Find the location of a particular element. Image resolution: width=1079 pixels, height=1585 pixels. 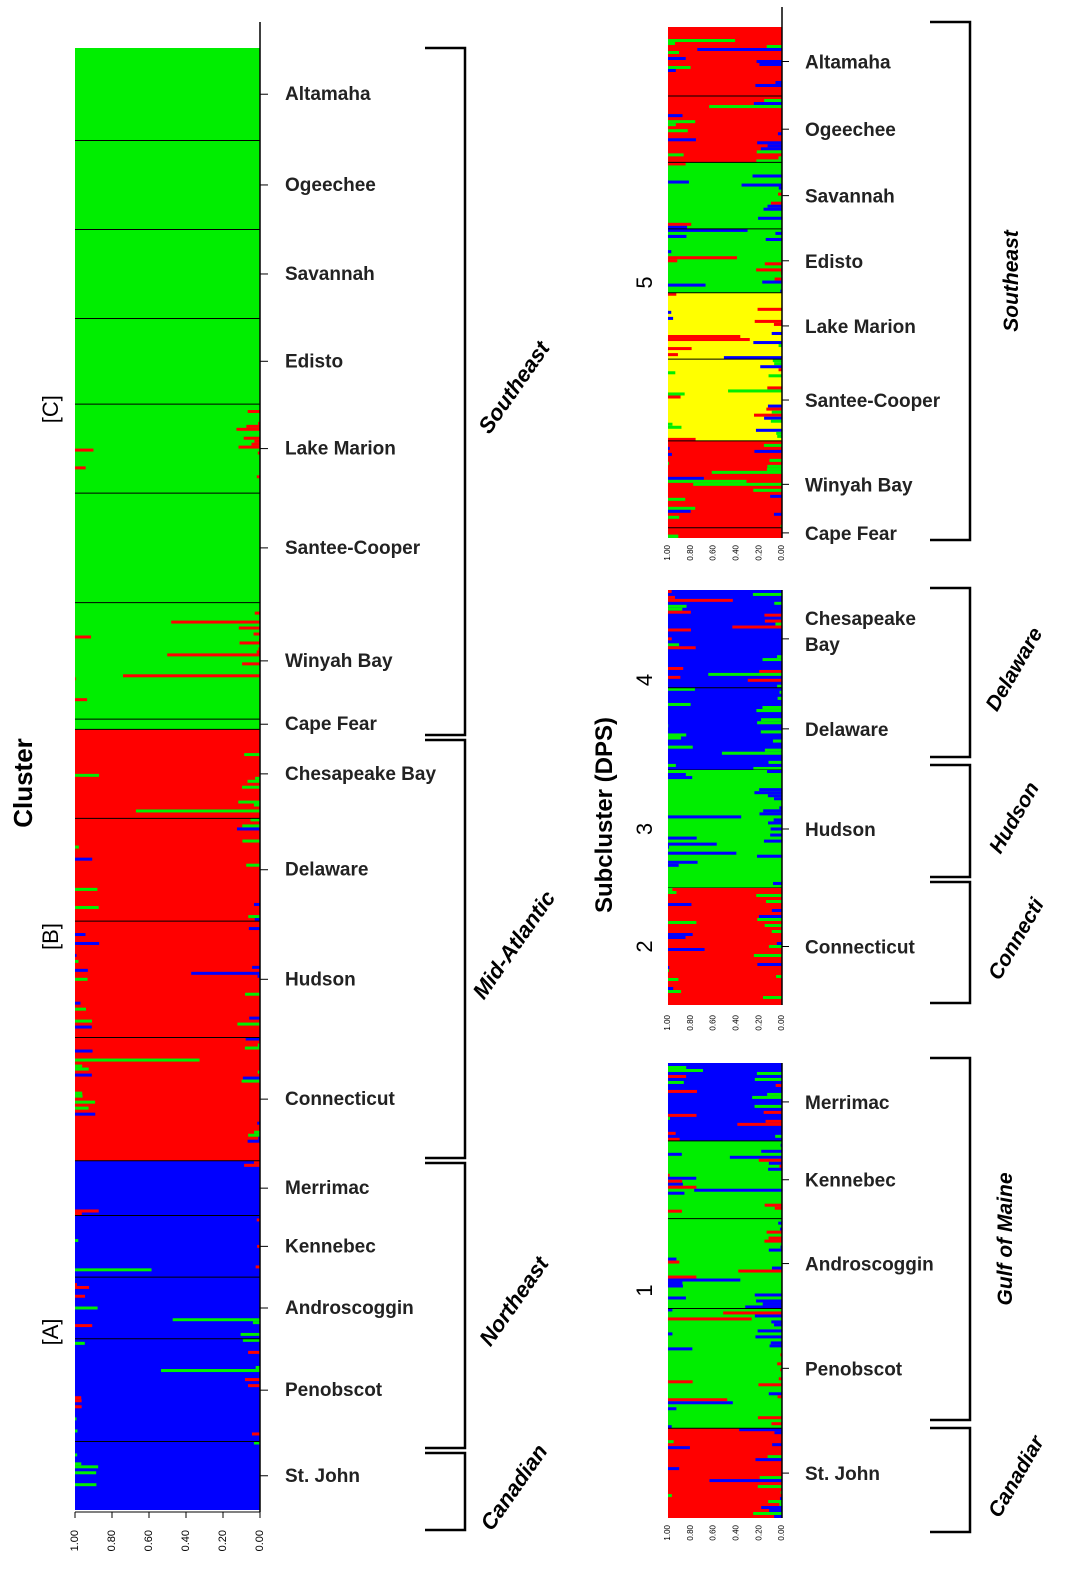

population-label: Lake Marion is located at coordinates (860, 327).